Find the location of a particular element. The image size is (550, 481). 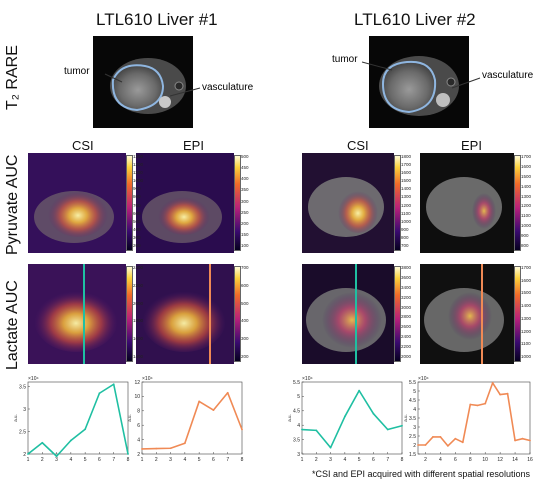

profile-plot-epi-liver2: 1.5 2 2.5 3 3.5 4 4.5 5 5.5 2 4 6 8 10 12 14 16 ×10⁴ a.u. is located at coordinates (468, 422).